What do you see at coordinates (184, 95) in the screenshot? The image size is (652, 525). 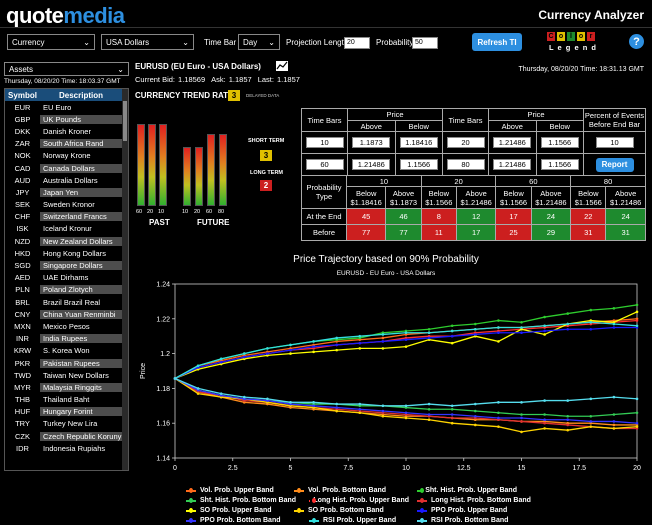 I see `trend-title: CURRENCY TREND RATE` at bounding box center [184, 95].